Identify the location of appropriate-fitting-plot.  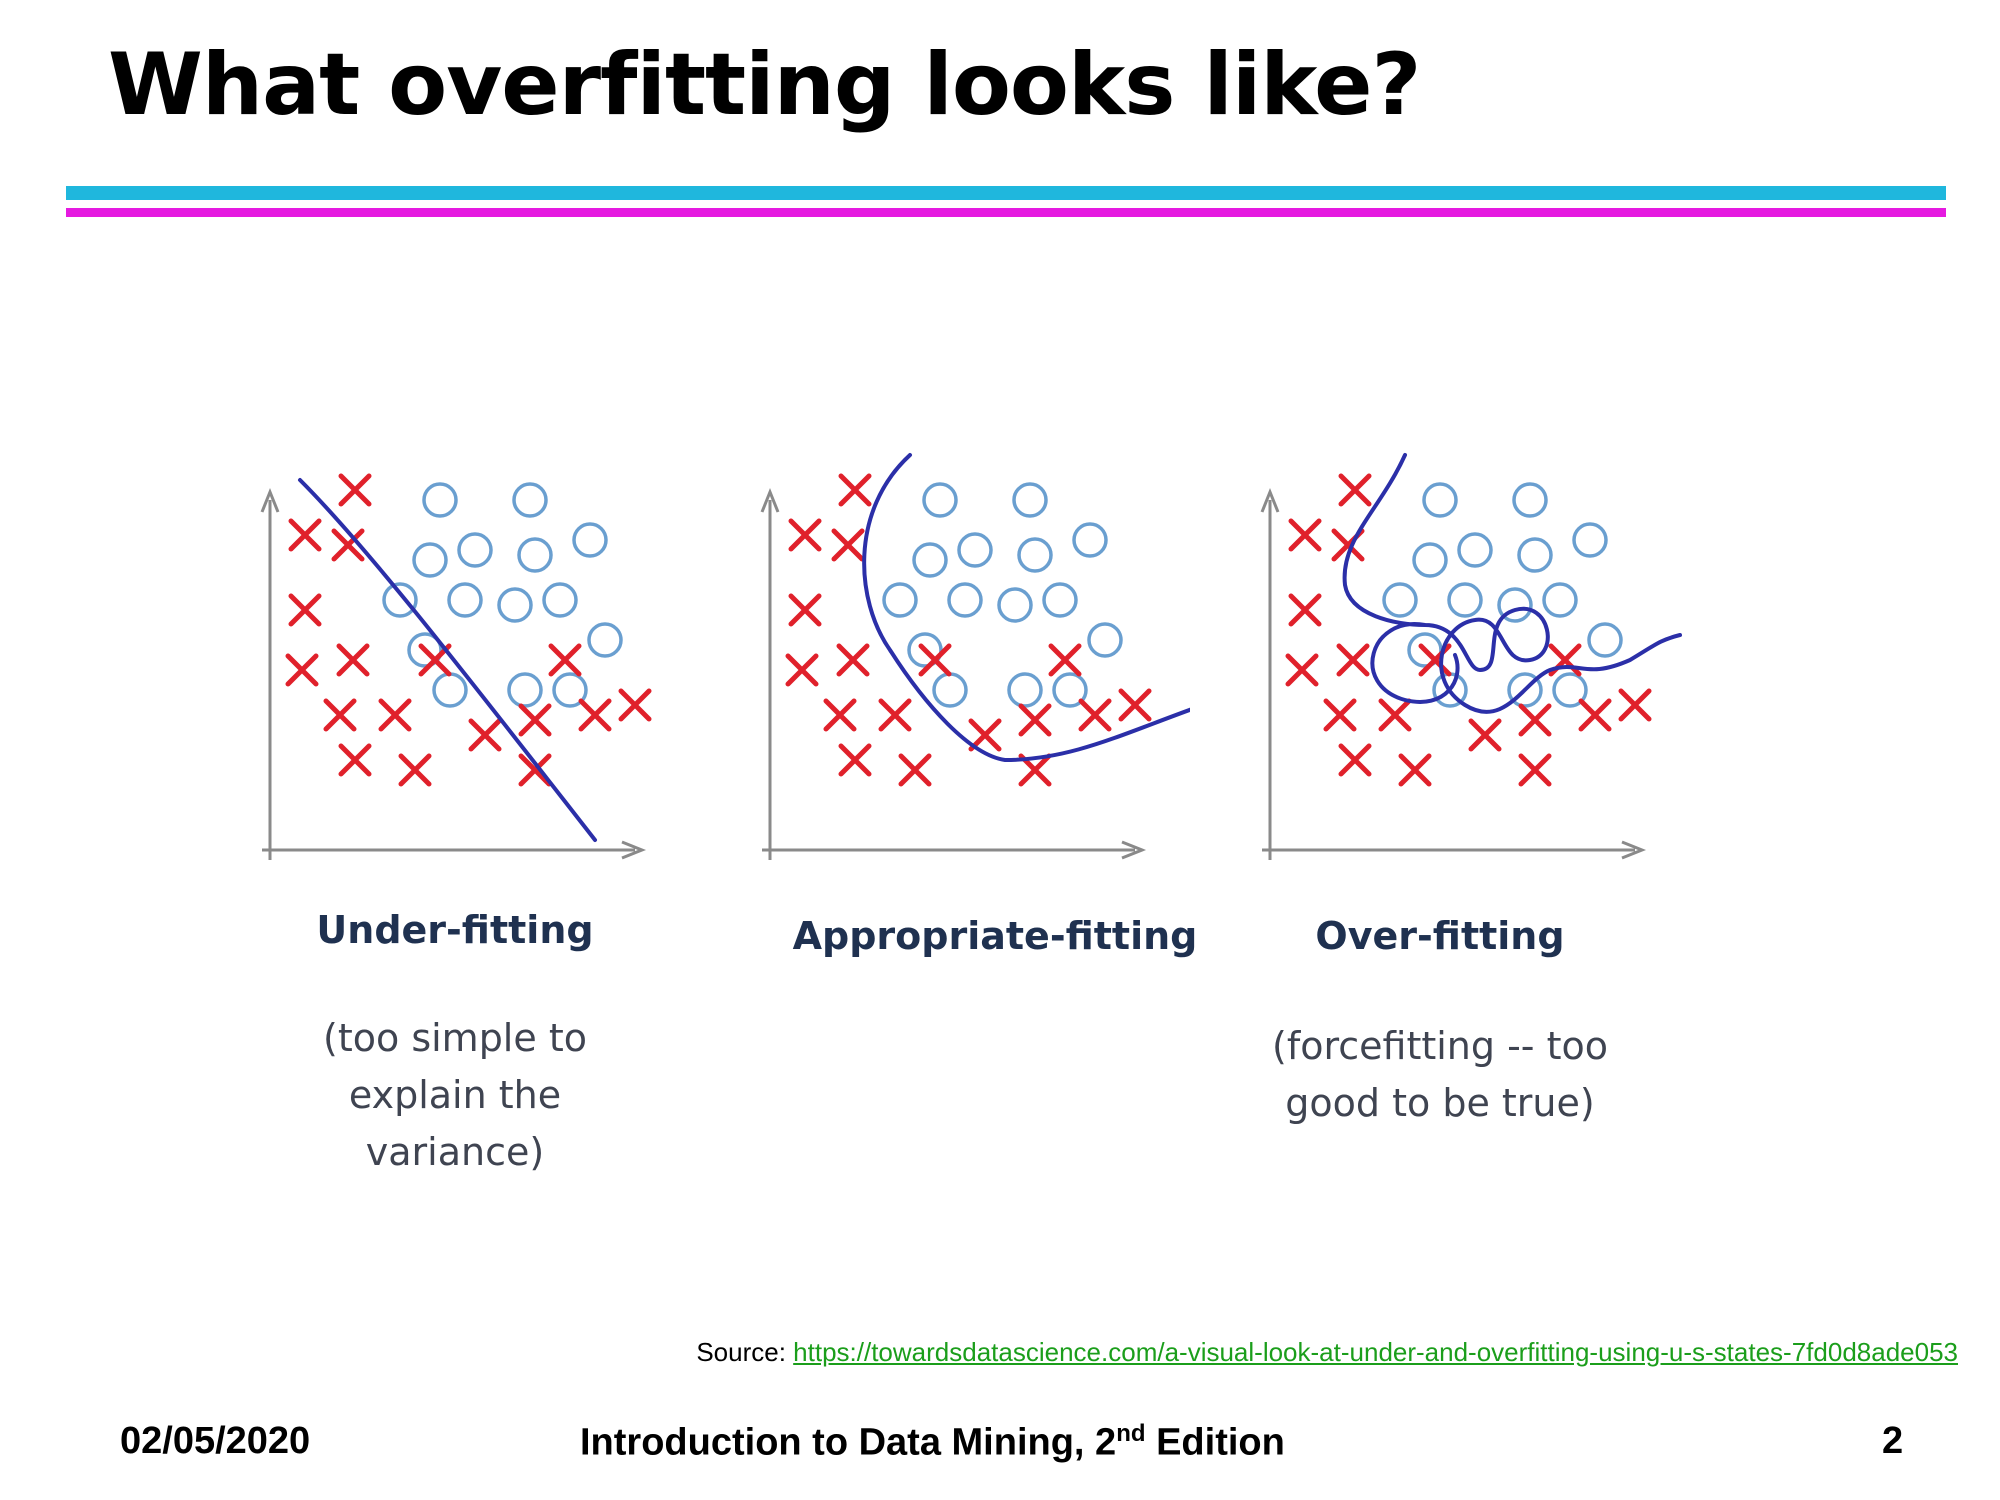
(970, 660).